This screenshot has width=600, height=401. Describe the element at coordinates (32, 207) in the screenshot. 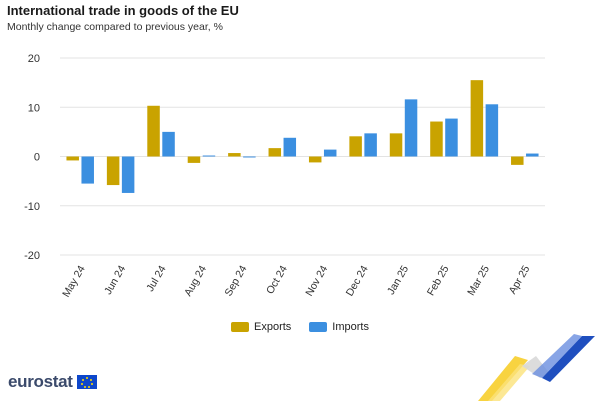

I see `y-tick-label: -10` at that location.